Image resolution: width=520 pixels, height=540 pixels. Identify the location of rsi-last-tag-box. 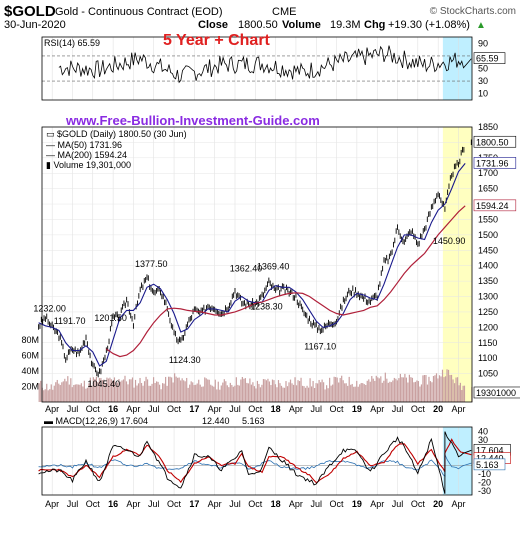
(489, 58).